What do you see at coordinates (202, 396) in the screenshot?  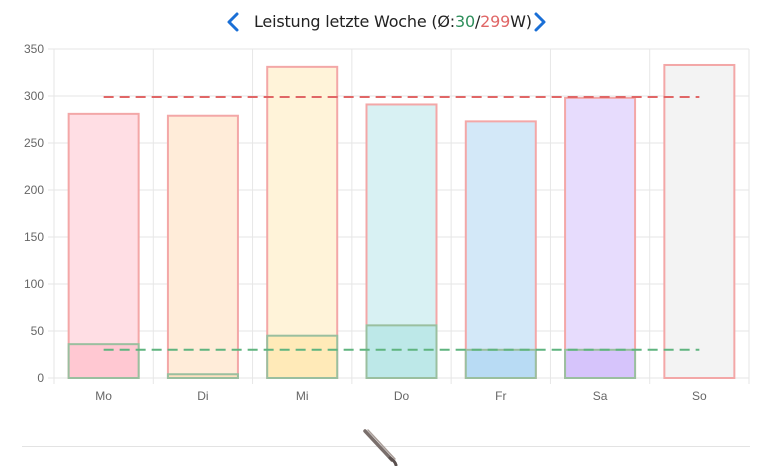 I see `x-tick-label: Di` at bounding box center [202, 396].